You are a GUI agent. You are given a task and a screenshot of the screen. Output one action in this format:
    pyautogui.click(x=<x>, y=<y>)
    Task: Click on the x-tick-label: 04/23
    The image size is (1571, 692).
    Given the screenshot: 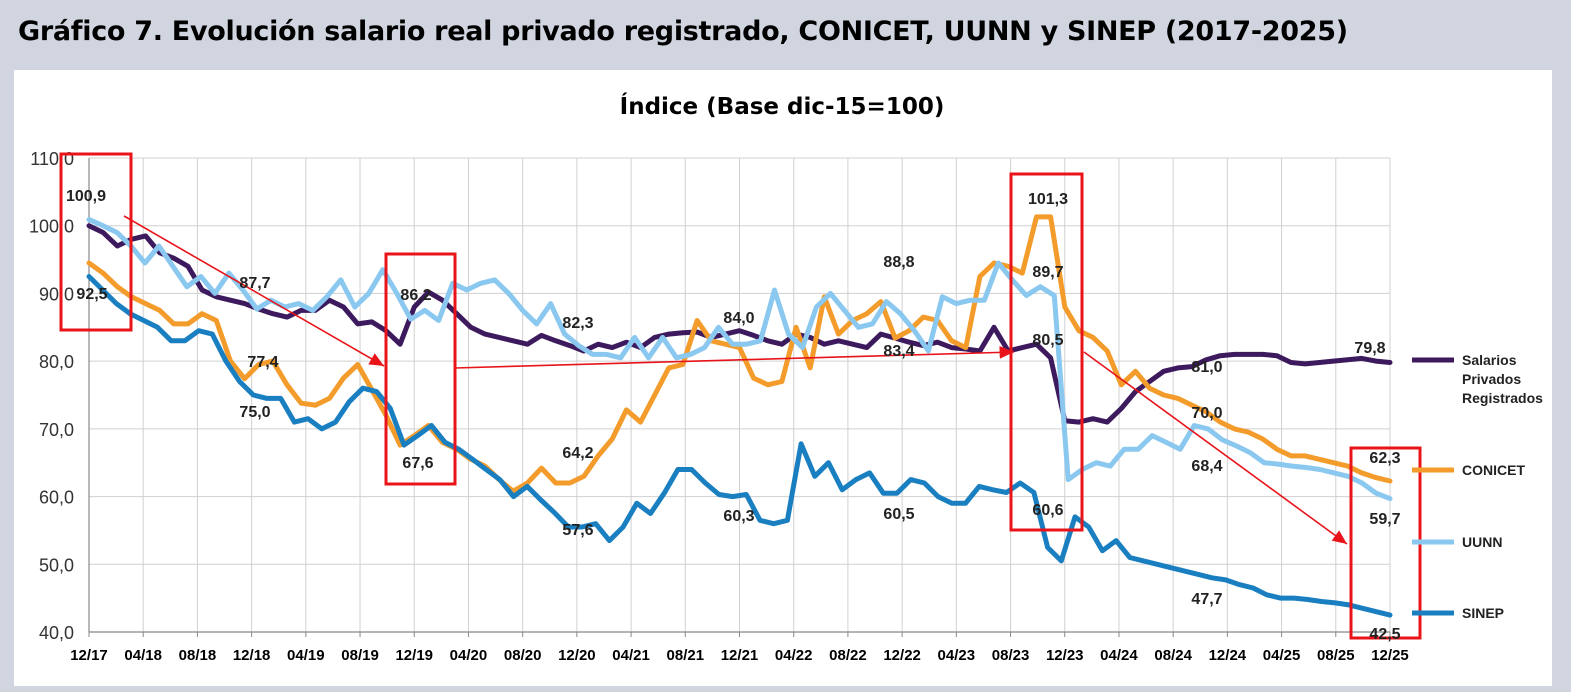 What is the action you would take?
    pyautogui.click(x=957, y=655)
    